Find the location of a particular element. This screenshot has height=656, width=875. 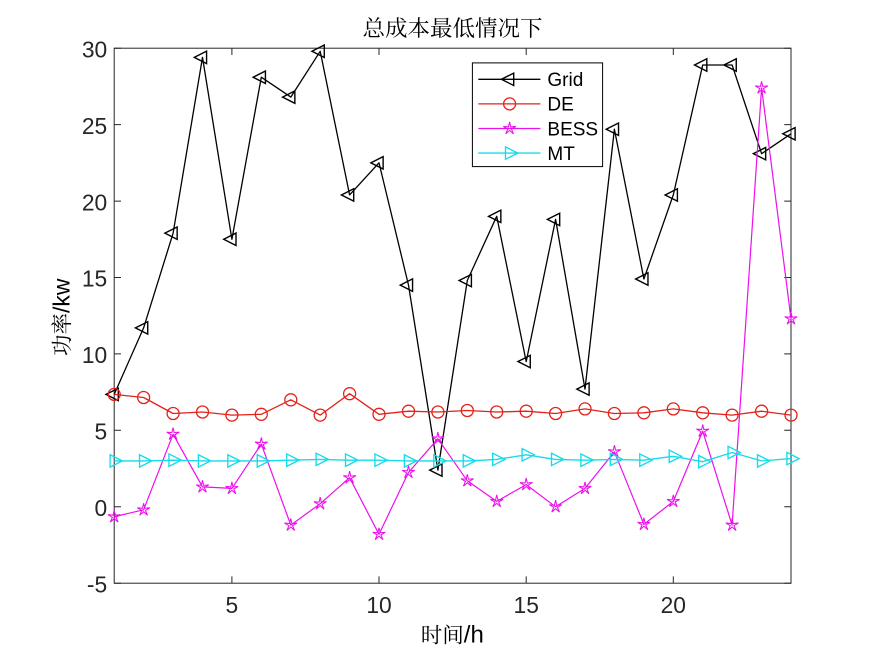

svg-text: 25 is located at coordinates (94, 126).